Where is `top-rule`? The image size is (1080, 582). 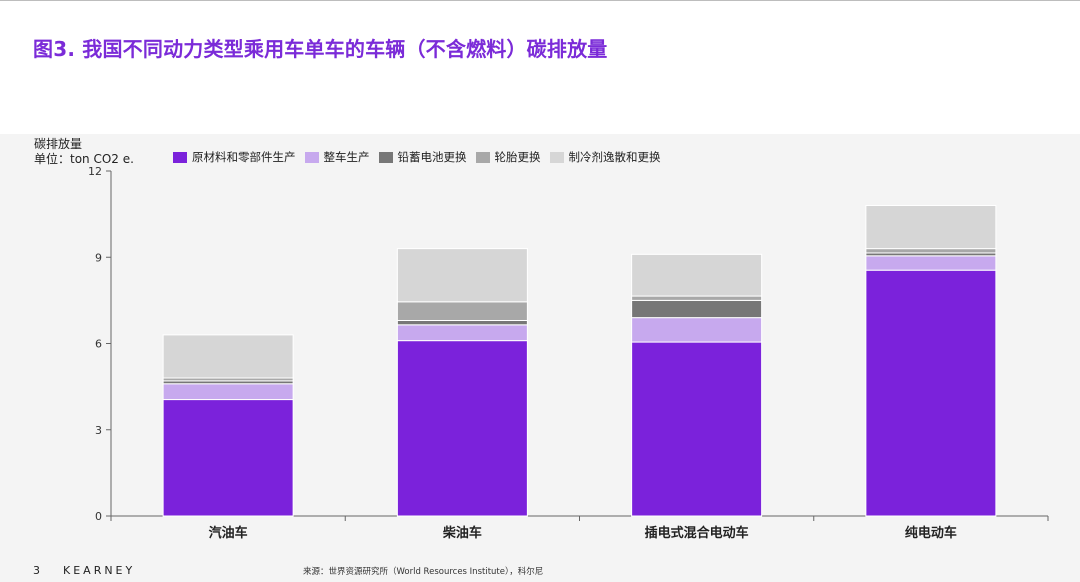
top-rule is located at coordinates (540, 0).